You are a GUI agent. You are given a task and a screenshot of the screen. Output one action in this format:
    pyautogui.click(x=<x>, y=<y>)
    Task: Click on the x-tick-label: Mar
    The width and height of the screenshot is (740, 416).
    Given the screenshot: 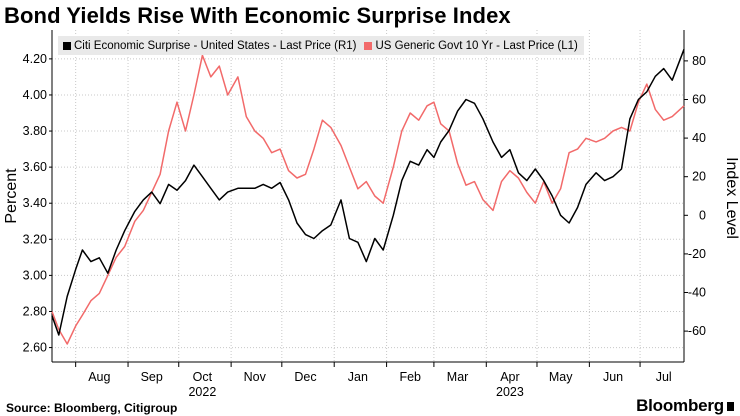 What is the action you would take?
    pyautogui.click(x=458, y=377)
    